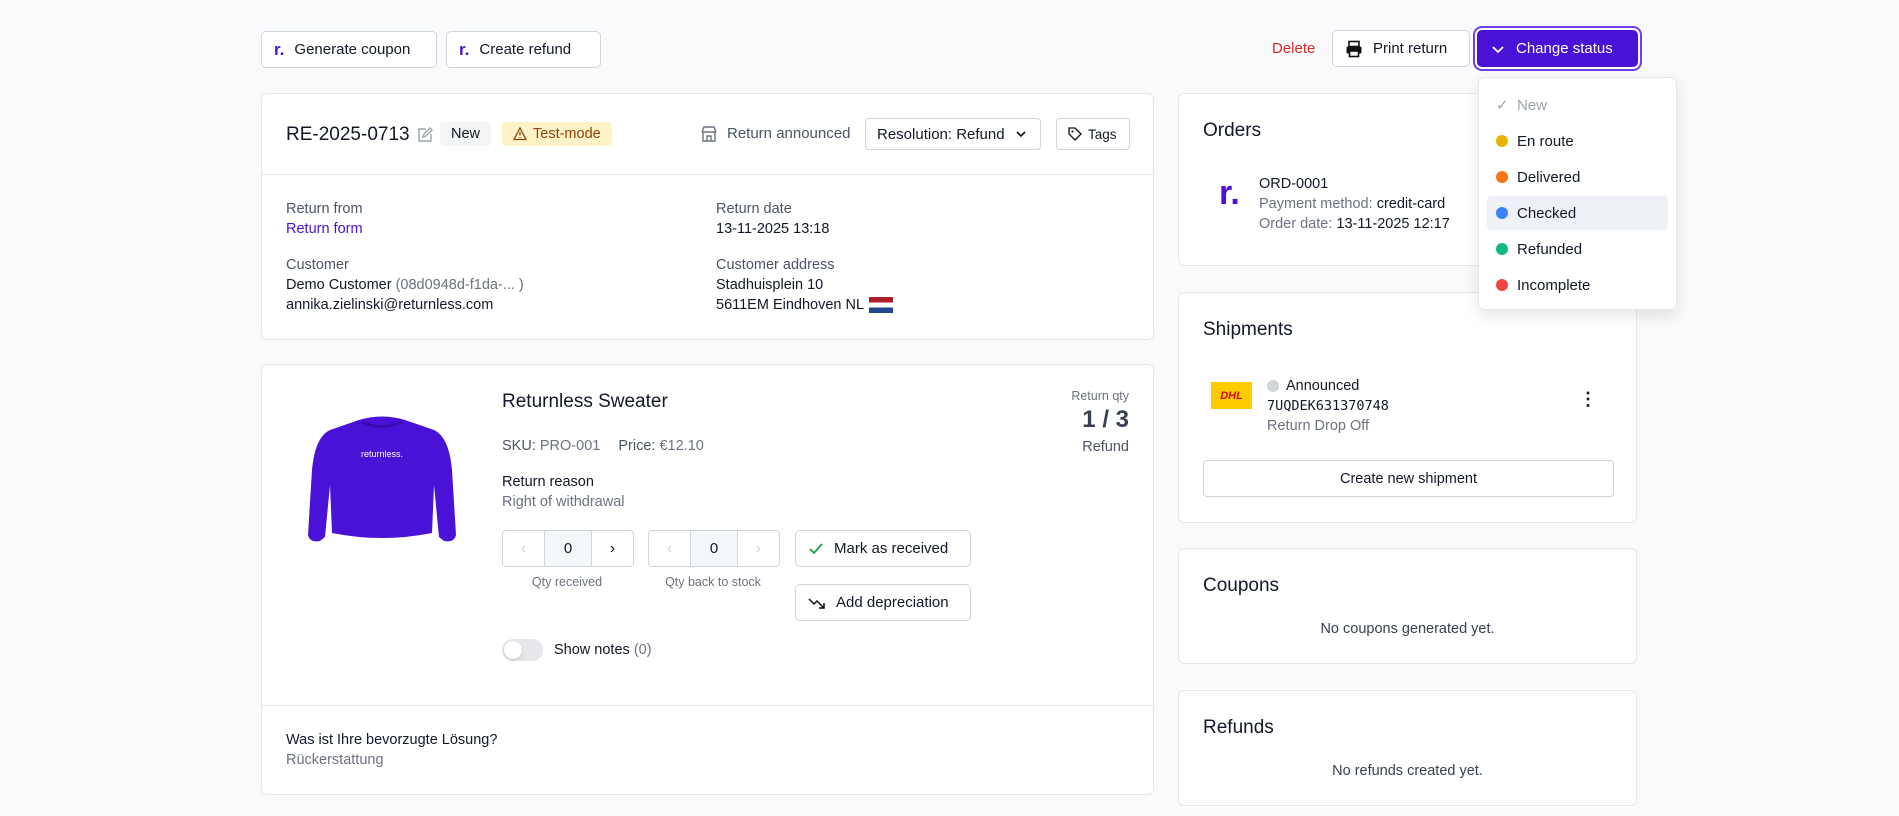  What do you see at coordinates (1232, 130) in the screenshot?
I see `orders-title: Orders` at bounding box center [1232, 130].